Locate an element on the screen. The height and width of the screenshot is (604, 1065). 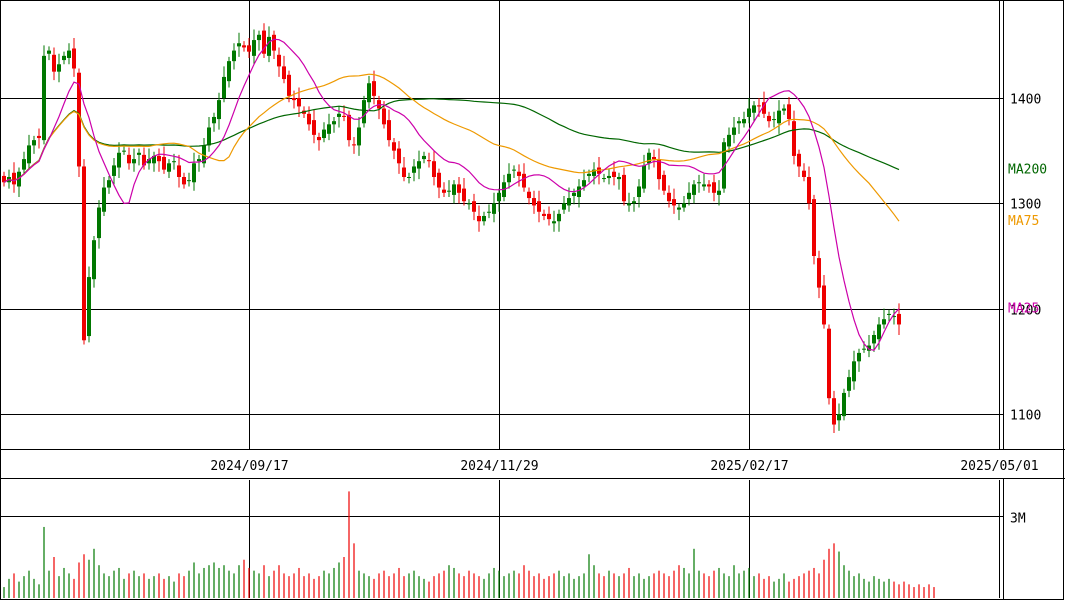
ma-label: MA75 is located at coordinates (1023, 221).